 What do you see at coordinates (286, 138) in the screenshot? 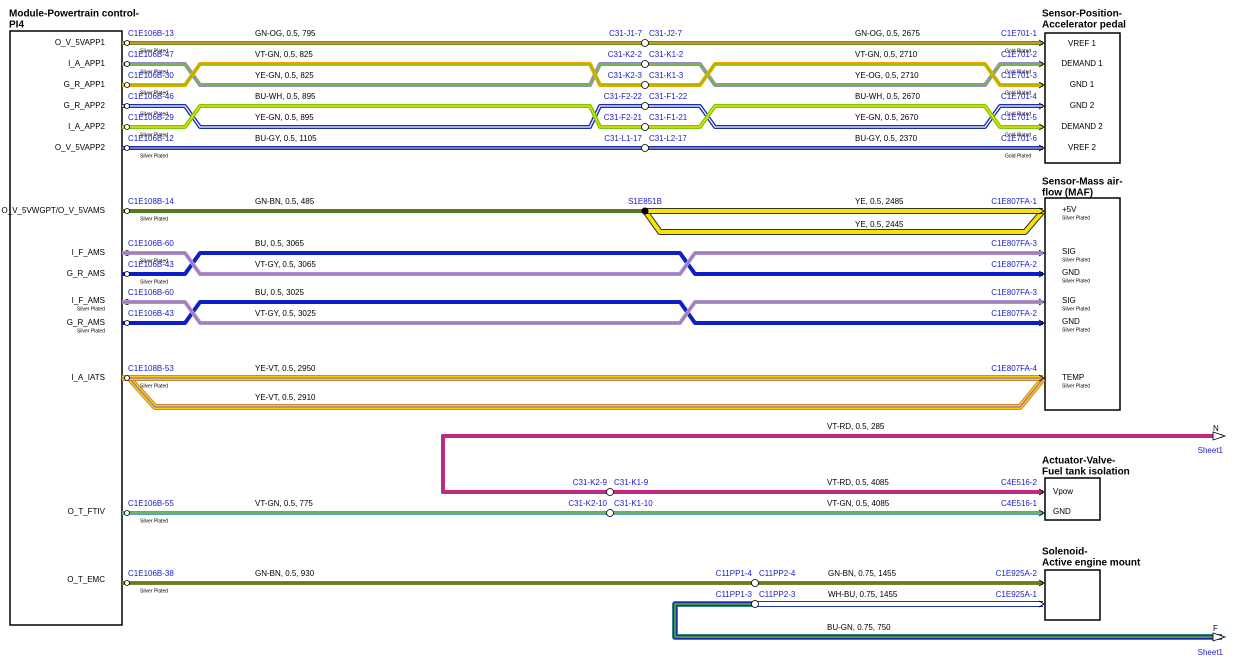
I see `wire-spec: BU-GY, 0.5, 1105` at bounding box center [286, 138].